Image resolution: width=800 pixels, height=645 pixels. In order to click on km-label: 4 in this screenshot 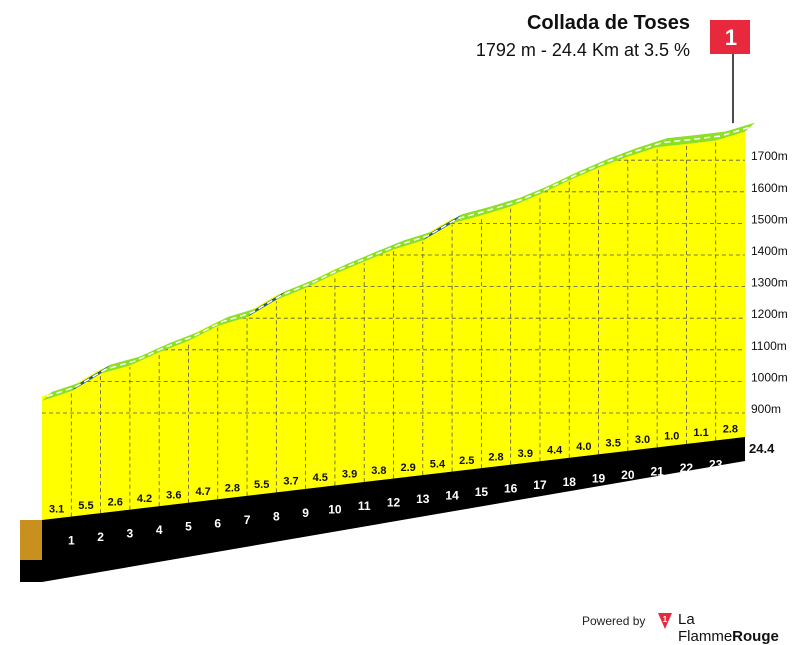, I will do `click(159, 530)`.